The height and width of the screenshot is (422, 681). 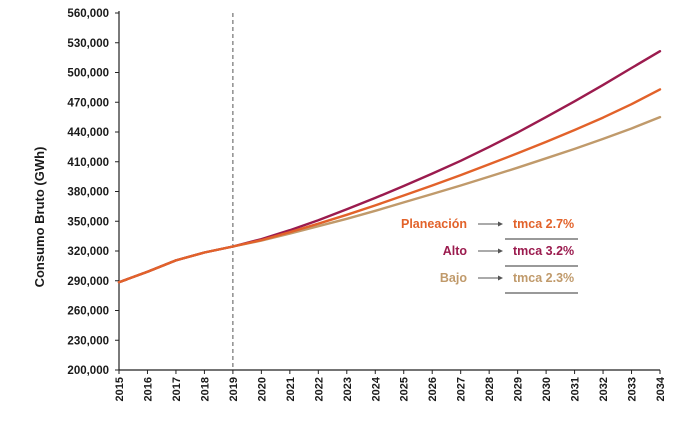 I want to click on x-tick-label: 2029, so click(x=519, y=389).